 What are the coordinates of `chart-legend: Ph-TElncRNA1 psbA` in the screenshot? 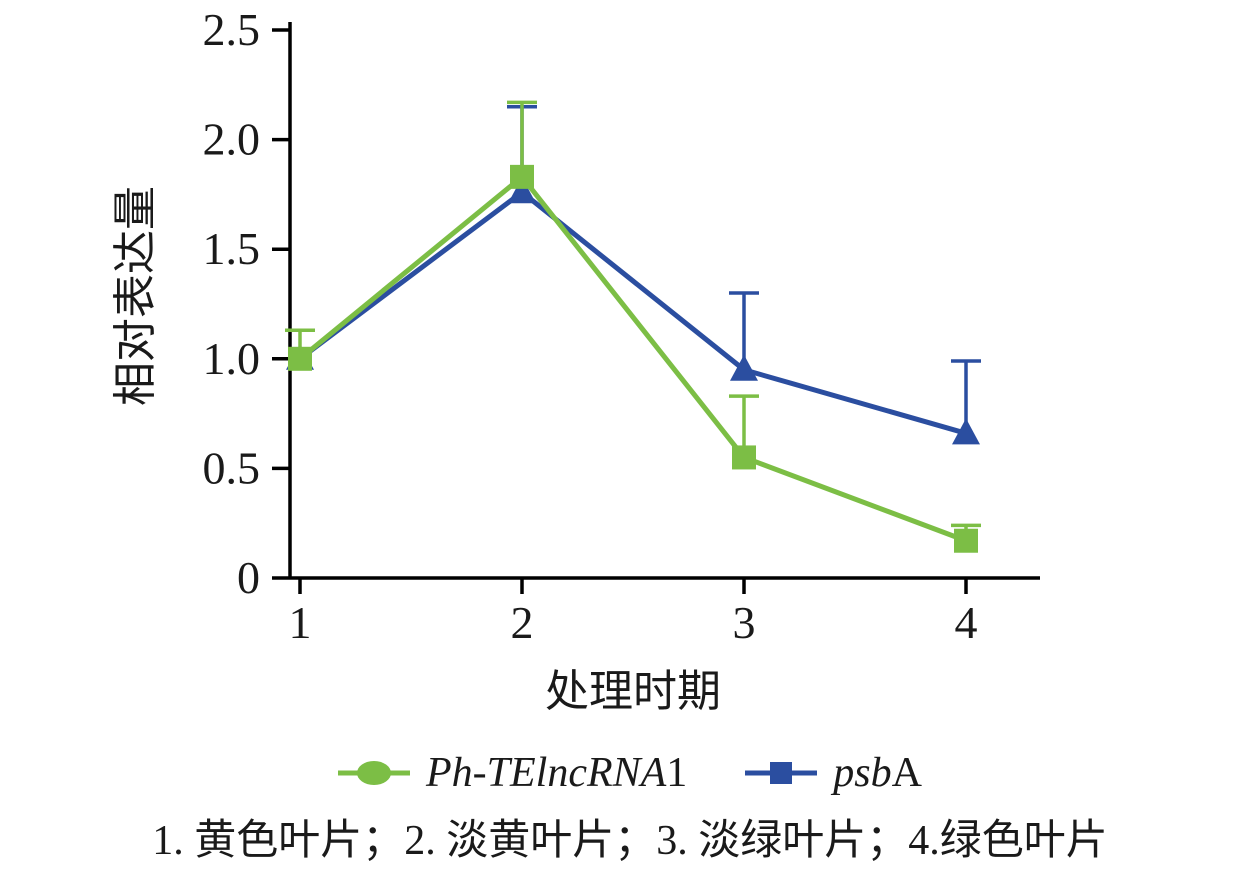 It's located at (630, 773).